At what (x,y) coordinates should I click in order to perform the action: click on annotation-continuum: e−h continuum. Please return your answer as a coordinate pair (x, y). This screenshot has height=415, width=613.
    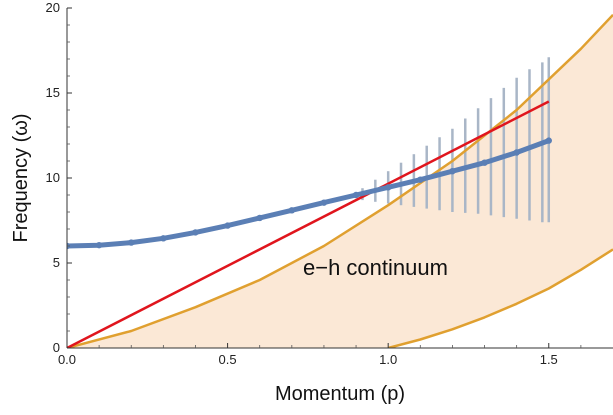
    Looking at the image, I should click on (375, 267).